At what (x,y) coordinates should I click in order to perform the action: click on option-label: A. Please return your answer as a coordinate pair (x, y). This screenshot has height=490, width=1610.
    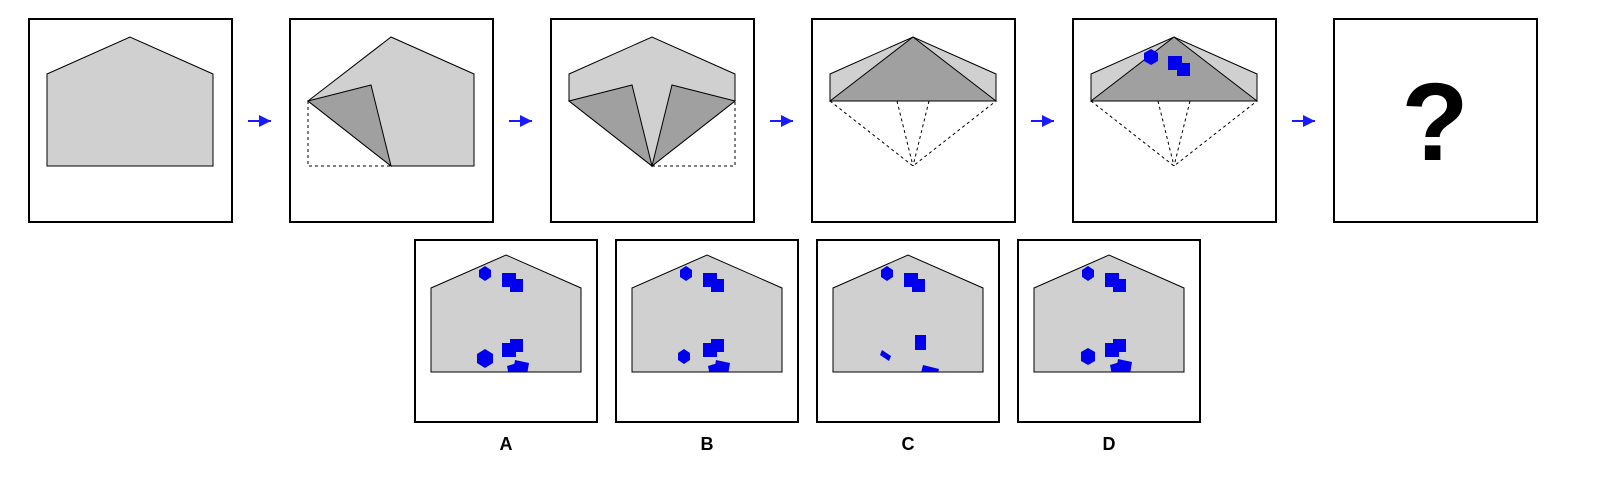
    Looking at the image, I should click on (506, 444).